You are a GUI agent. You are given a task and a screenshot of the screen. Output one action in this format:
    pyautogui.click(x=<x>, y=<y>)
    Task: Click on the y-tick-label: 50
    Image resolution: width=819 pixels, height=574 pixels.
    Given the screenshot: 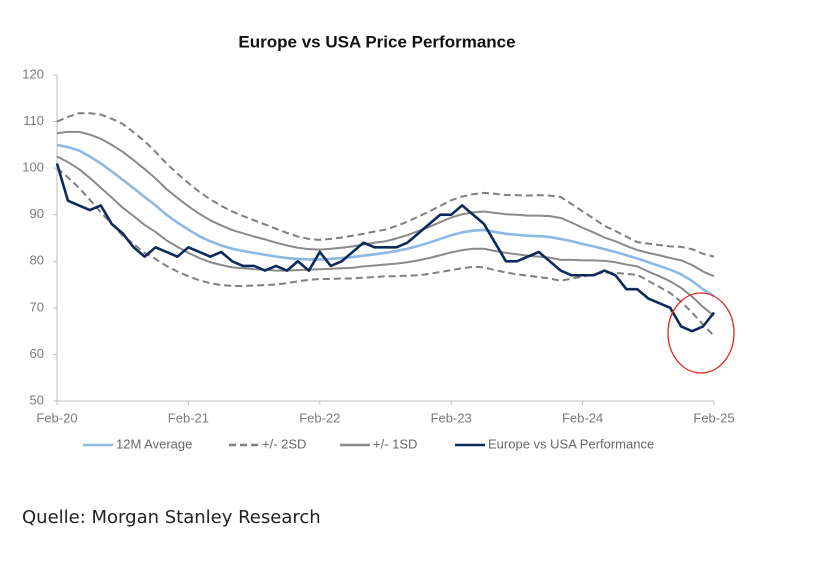 What is the action you would take?
    pyautogui.click(x=37, y=399)
    